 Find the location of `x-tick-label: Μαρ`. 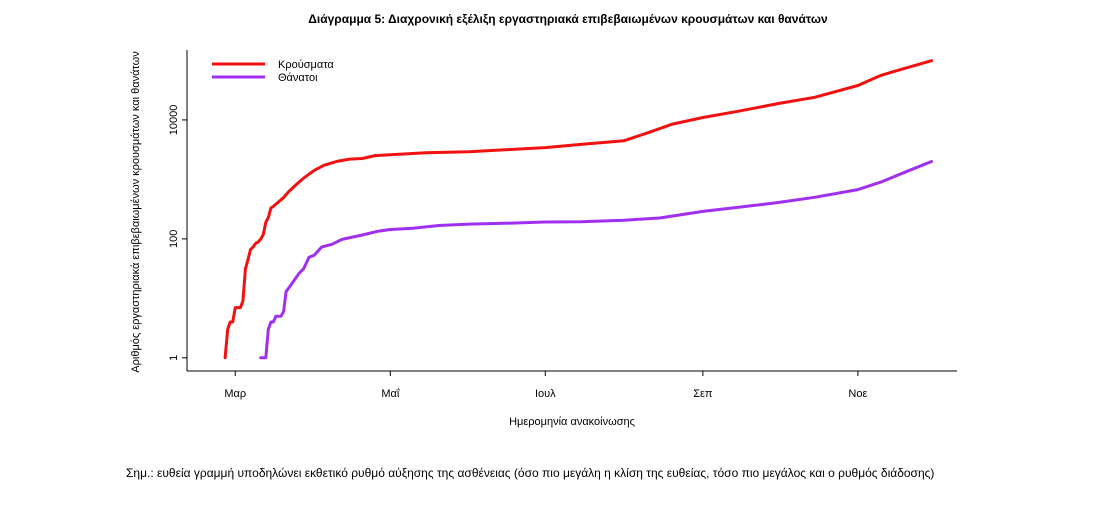

x-tick-label: Μαρ is located at coordinates (235, 394).